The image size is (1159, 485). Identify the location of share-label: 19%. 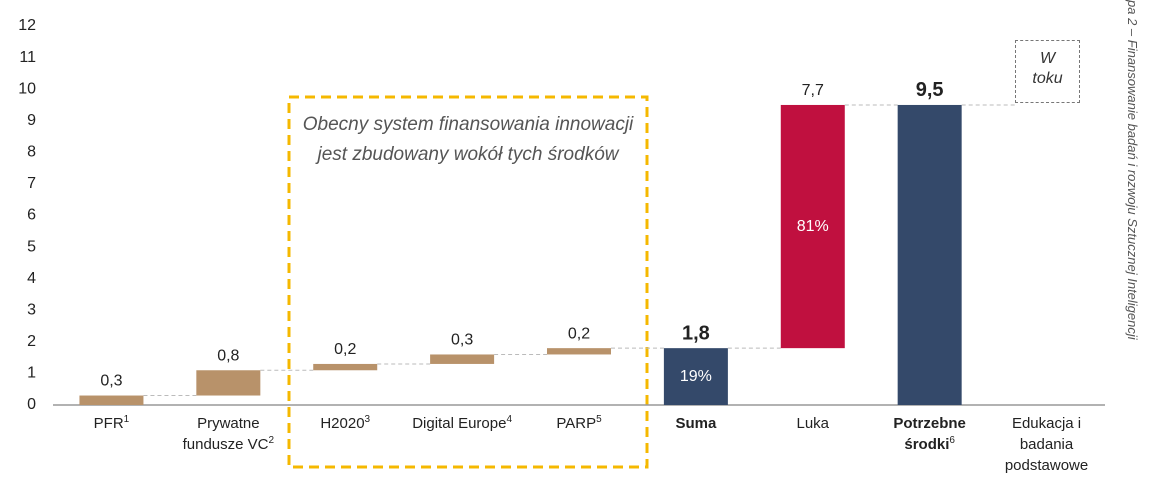
(696, 376).